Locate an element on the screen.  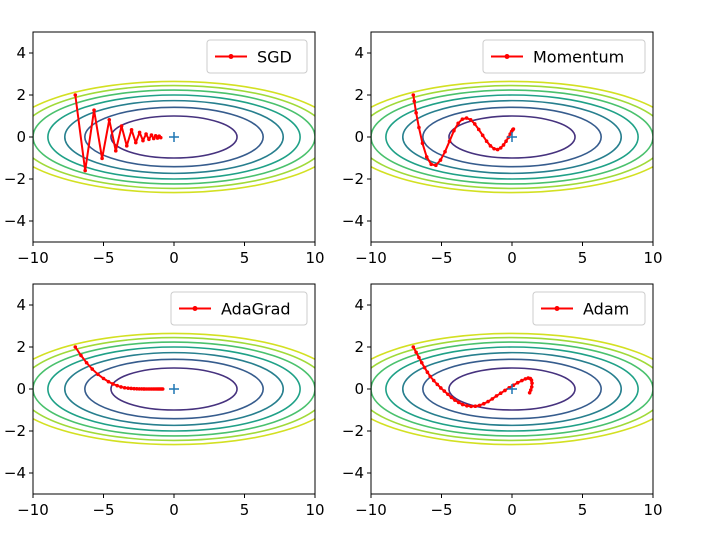
legend-label: Momentum is located at coordinates (578, 57).